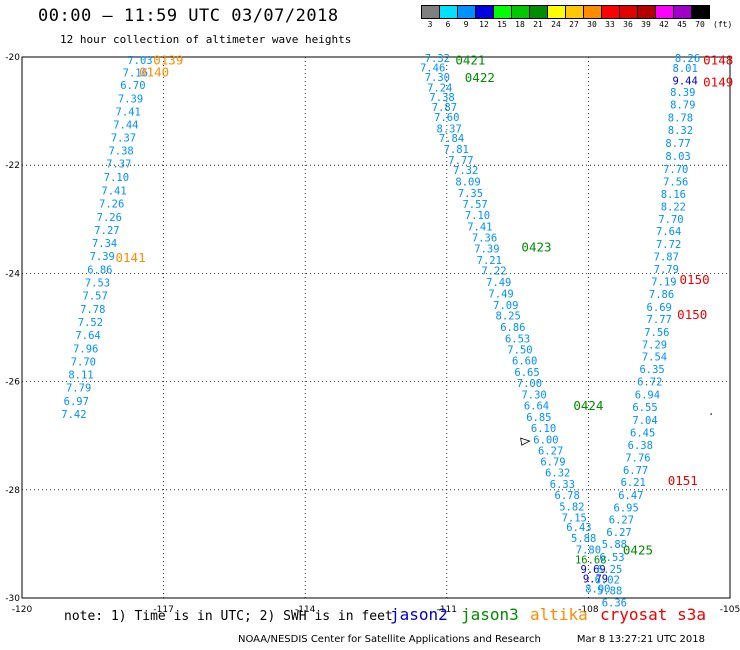 This screenshot has height=650, width=740. Describe the element at coordinates (683, 480) in the screenshot. I see `pass-number-label: 0151` at that location.